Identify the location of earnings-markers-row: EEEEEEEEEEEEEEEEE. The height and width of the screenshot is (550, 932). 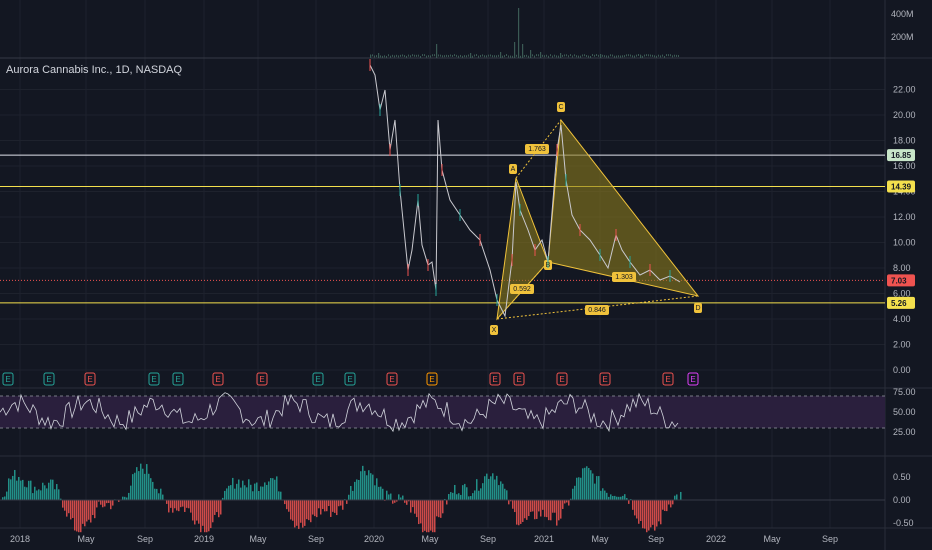
(350, 379).